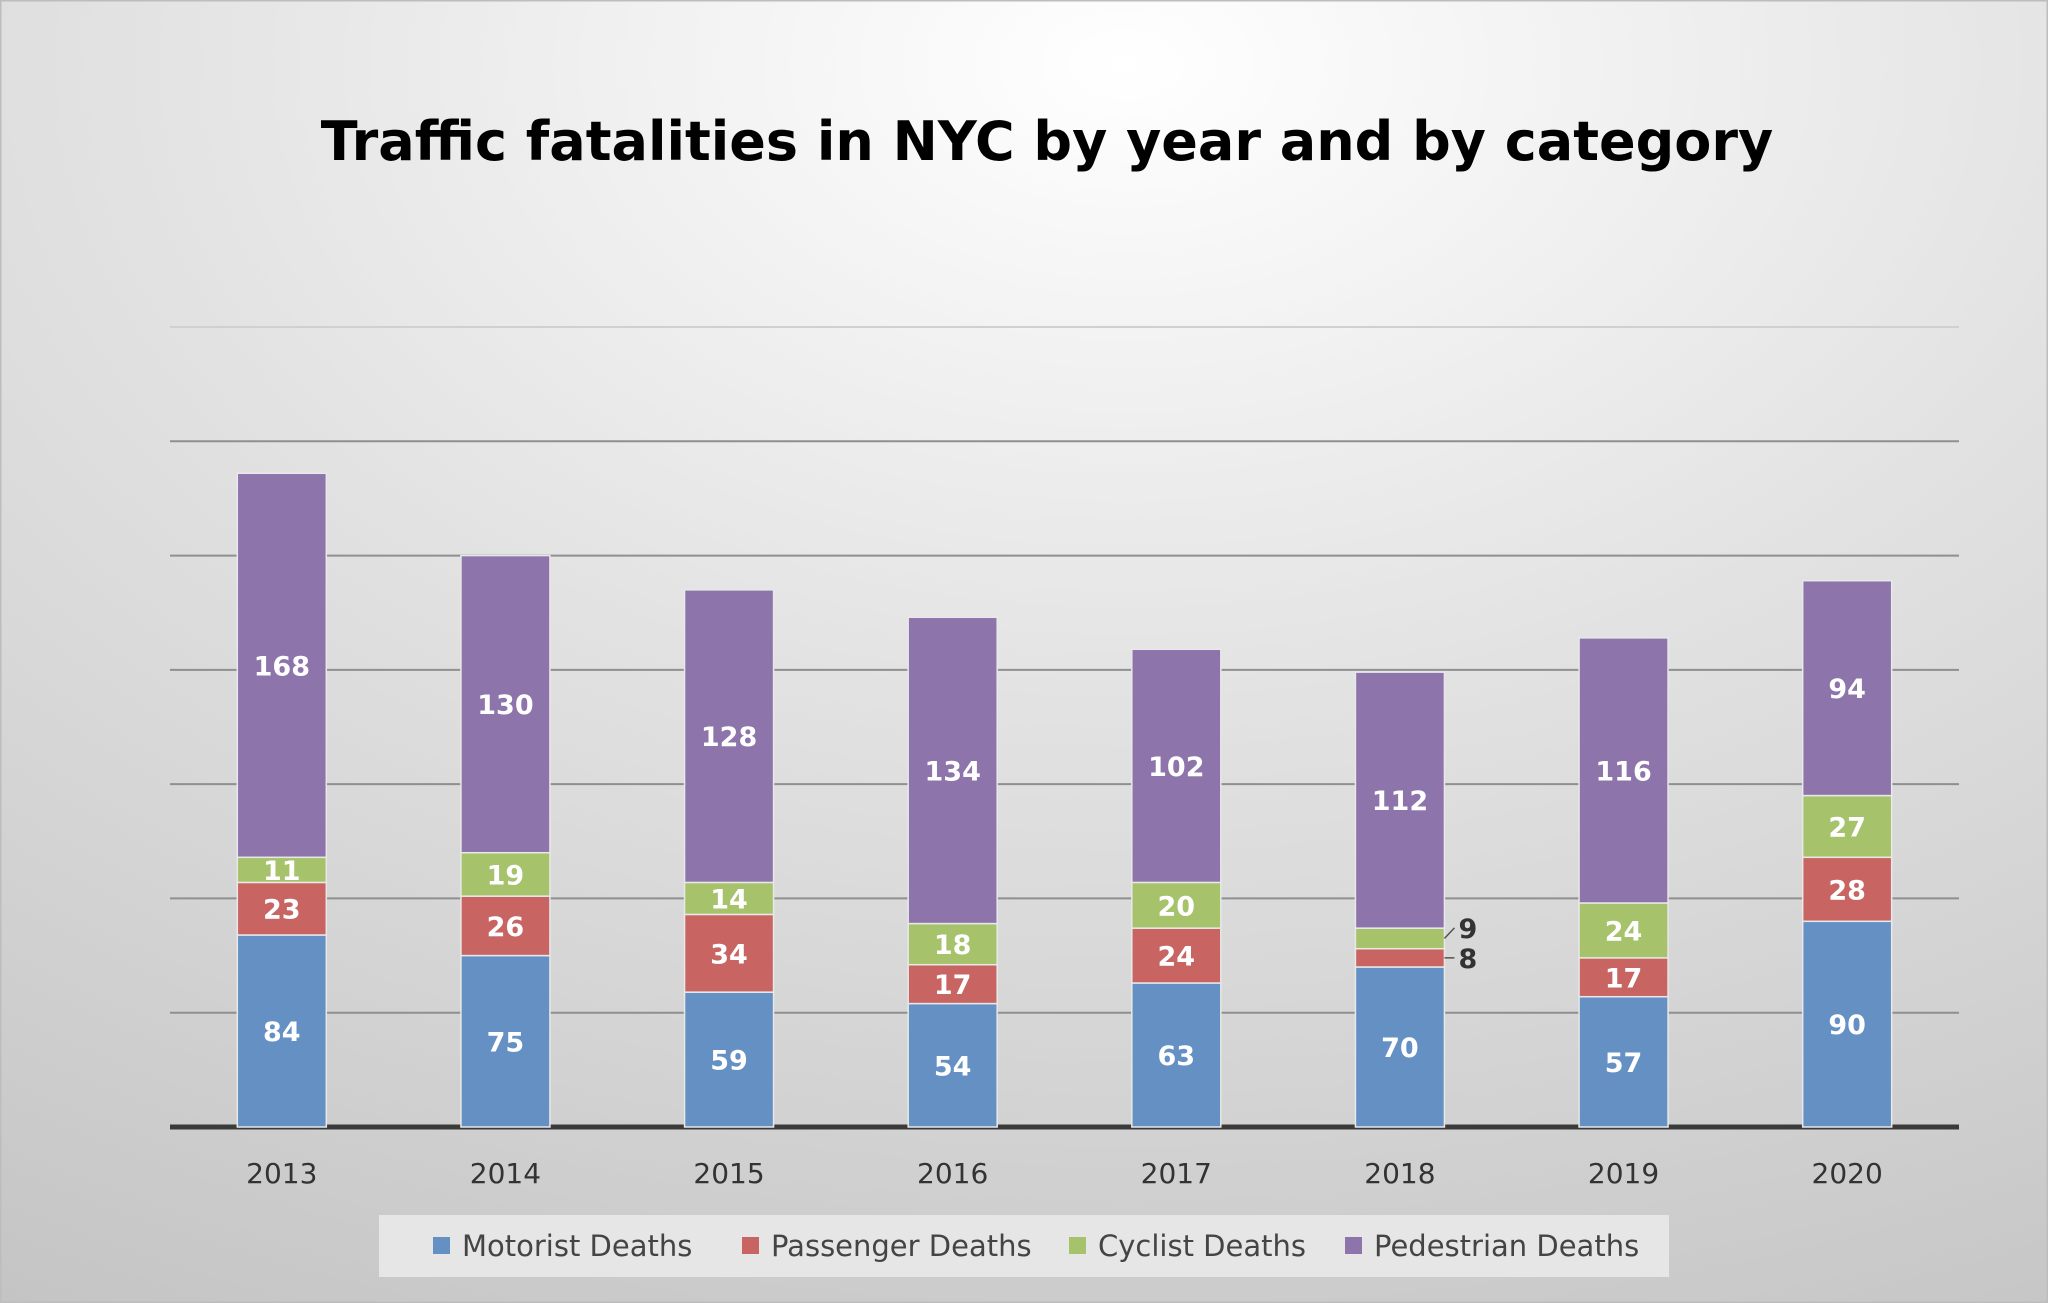 The height and width of the screenshot is (1303, 2048). Describe the element at coordinates (1624, 1063) in the screenshot. I see `data-label: 57` at that location.